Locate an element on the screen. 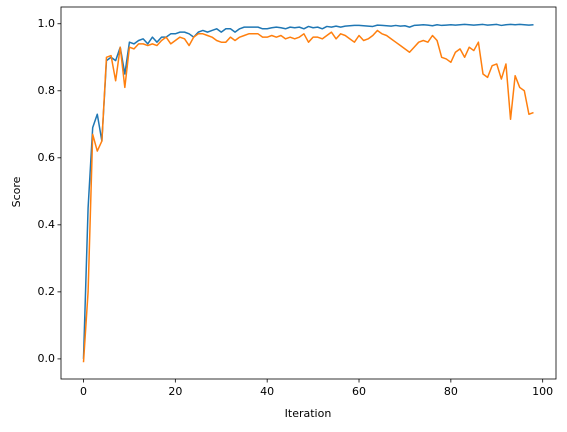 This screenshot has width=567, height=432. y-tick-label: 1.0 is located at coordinates (47, 23).